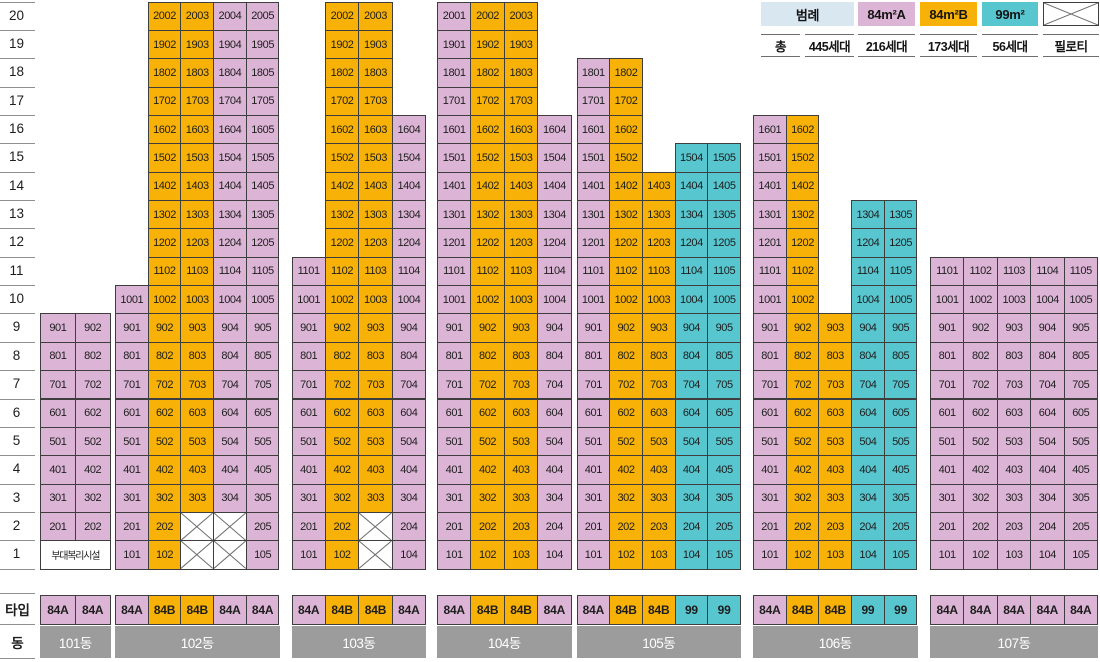 This screenshot has width=1100, height=662. What do you see at coordinates (691, 300) in the screenshot?
I see `unit-cell: 1004` at bounding box center [691, 300].